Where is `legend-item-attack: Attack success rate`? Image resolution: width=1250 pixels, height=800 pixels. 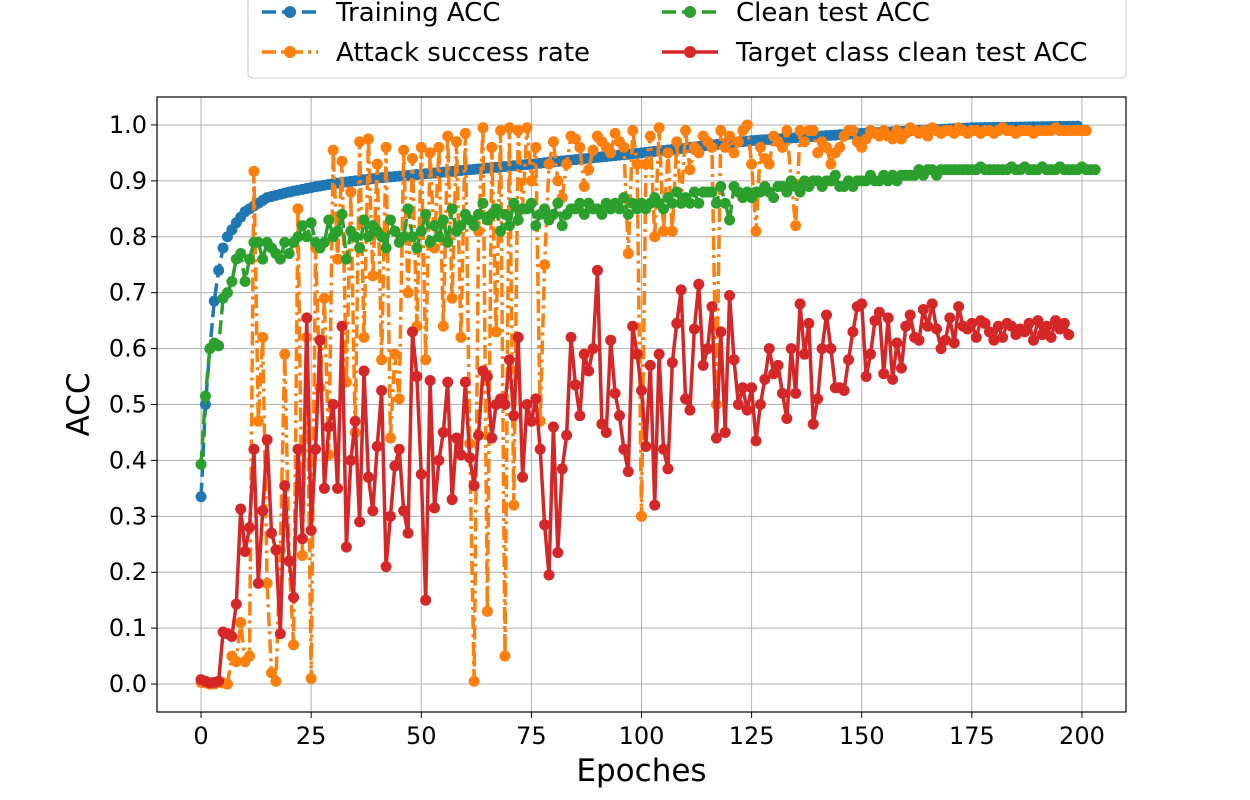 legend-item-attack: Attack success rate is located at coordinates (426, 53).